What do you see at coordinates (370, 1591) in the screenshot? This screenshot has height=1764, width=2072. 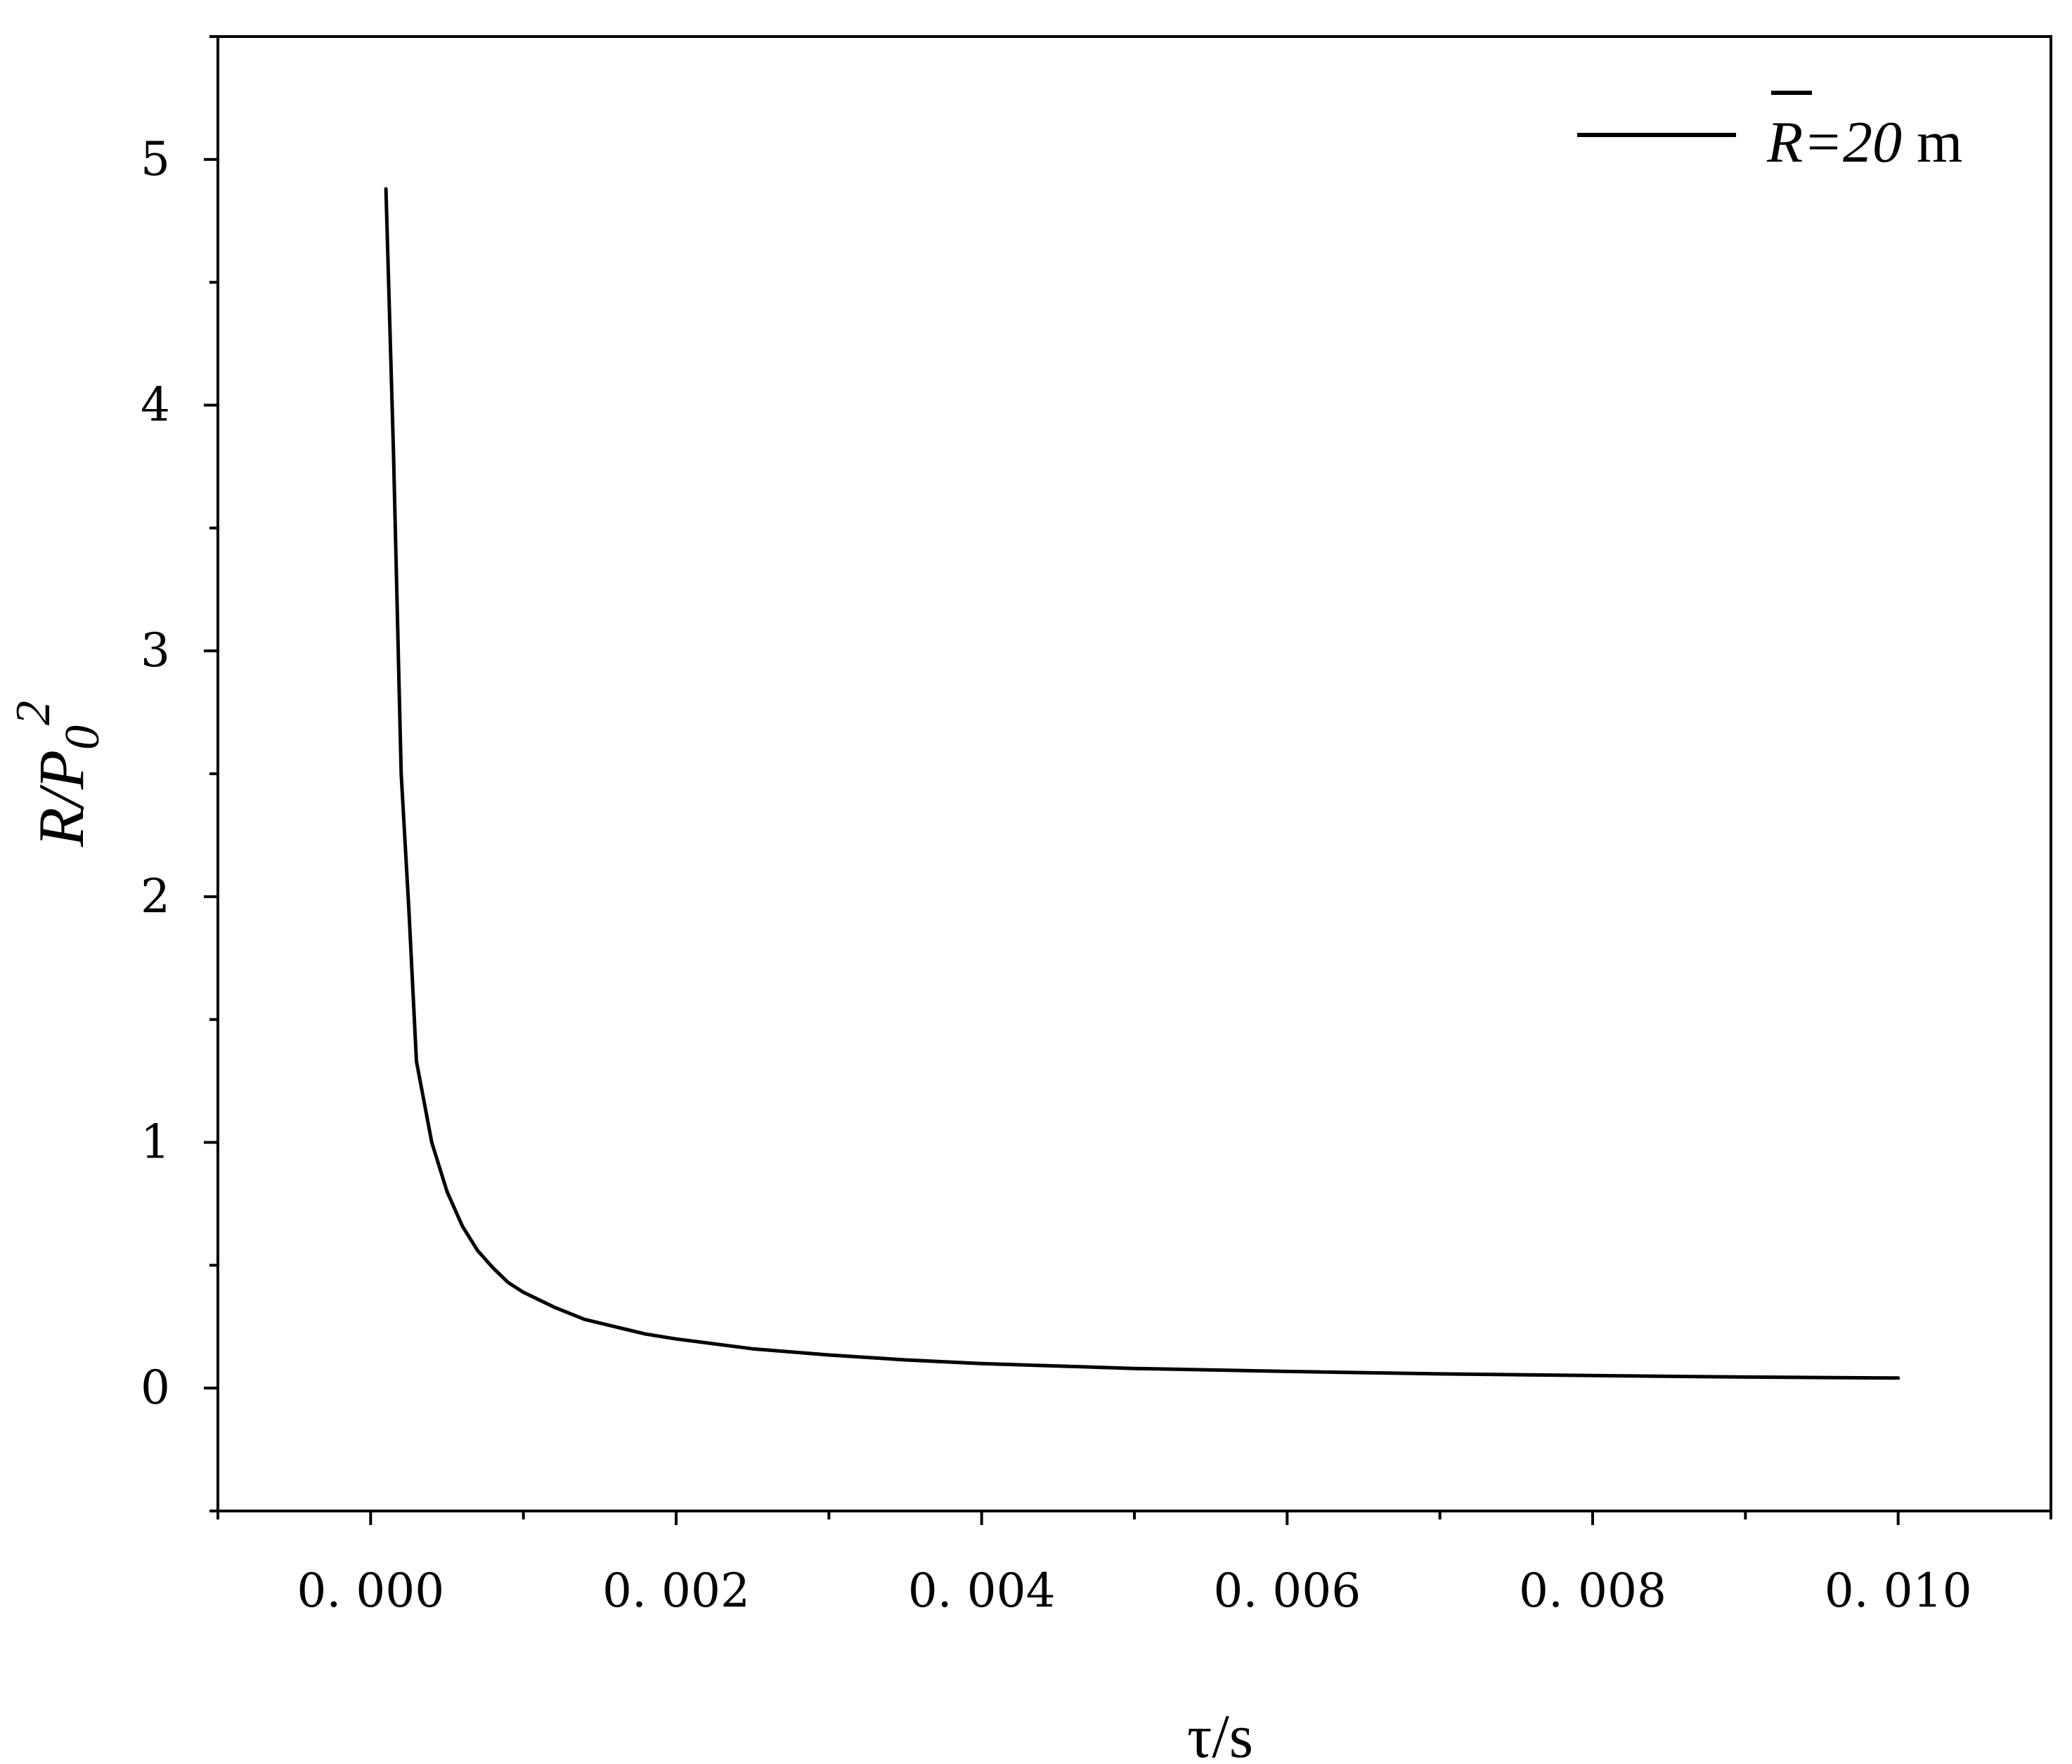 I see `x-tick-label: 0. 000` at bounding box center [370, 1591].